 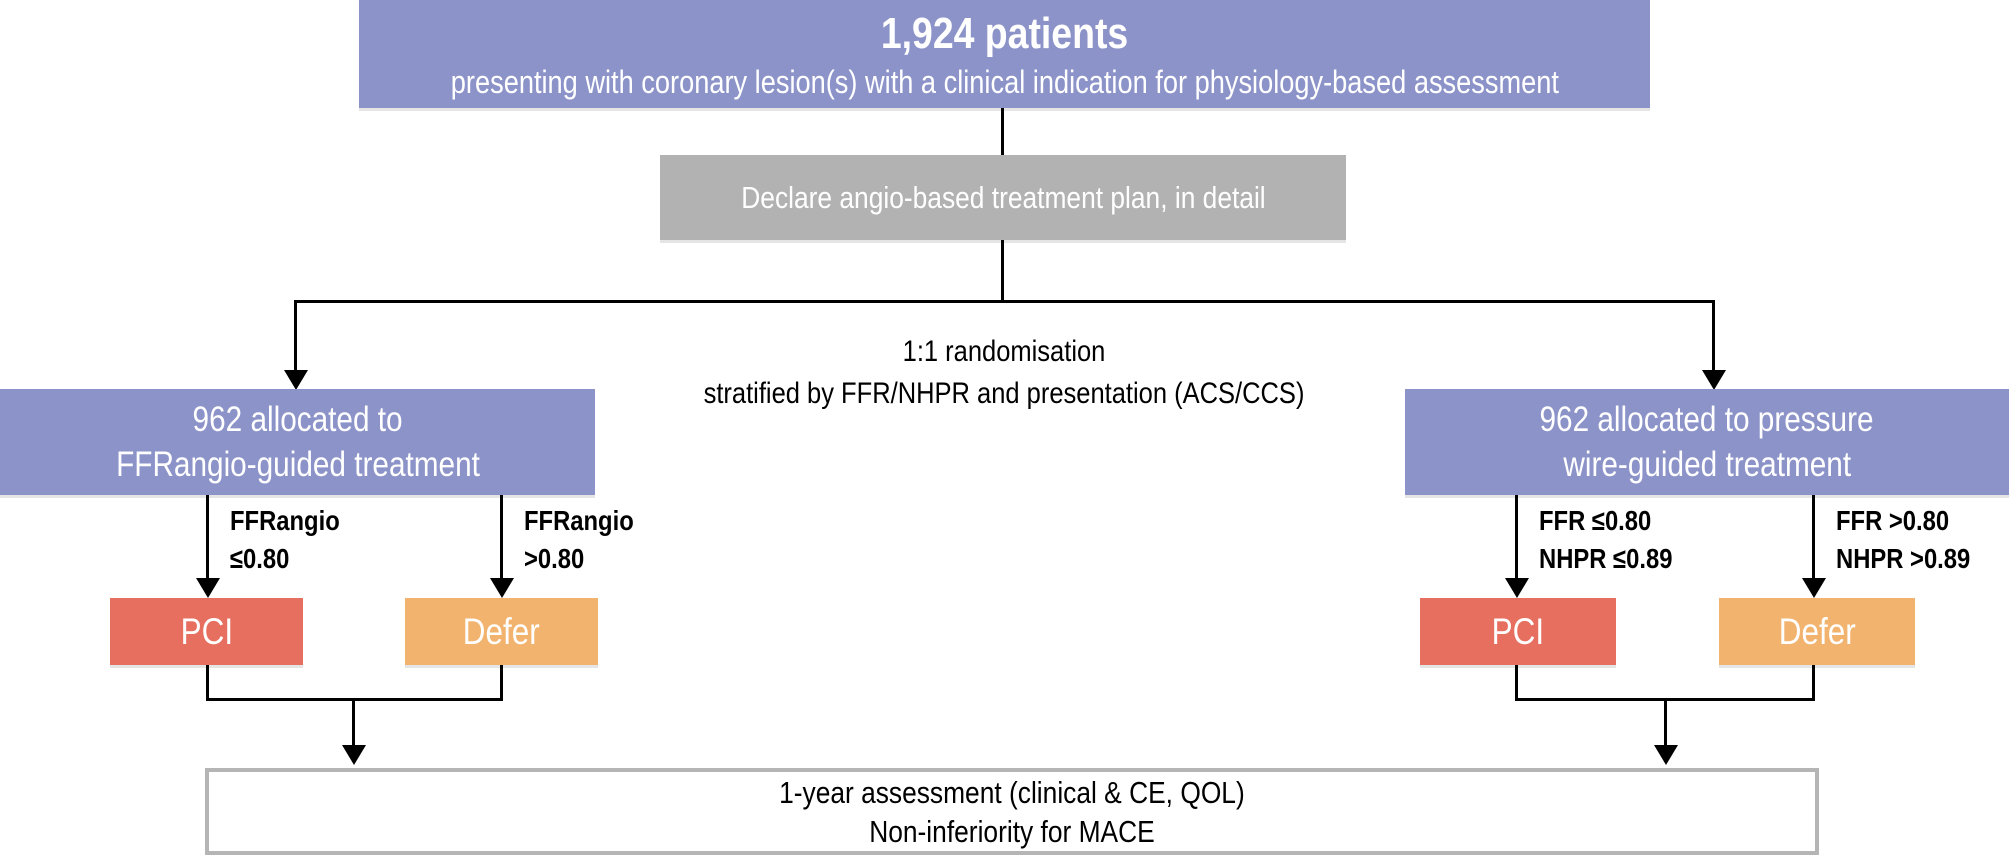 What do you see at coordinates (294, 540) in the screenshot?
I see `condition-label-left-pci: FFRangio ≤0.80` at bounding box center [294, 540].